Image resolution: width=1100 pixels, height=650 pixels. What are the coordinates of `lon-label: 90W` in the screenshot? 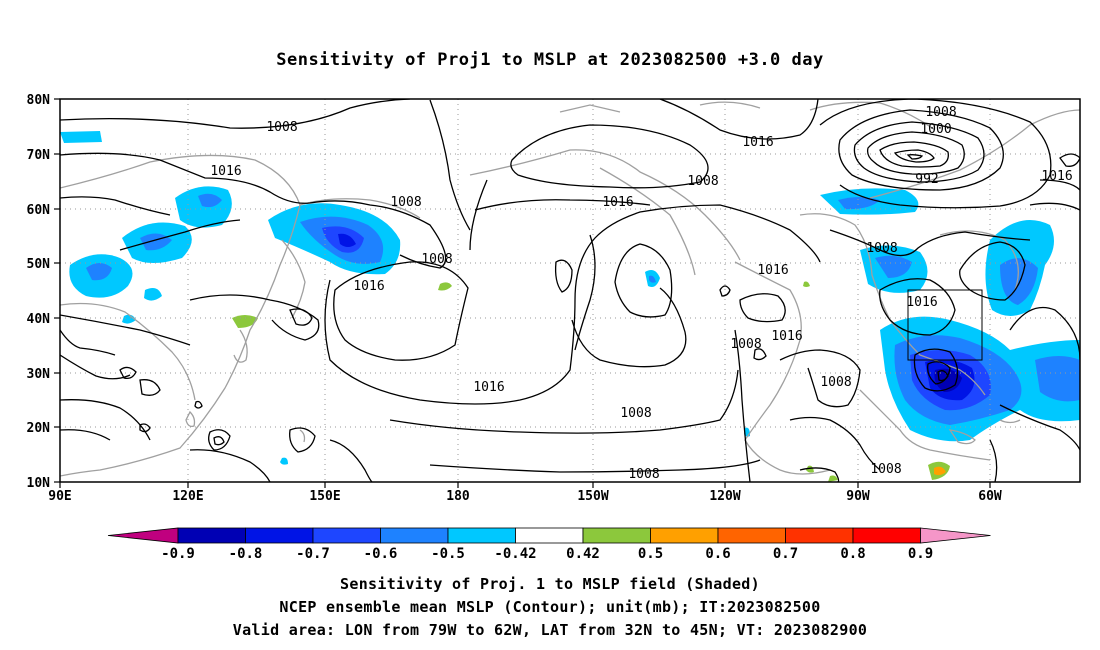 It's located at (858, 496).